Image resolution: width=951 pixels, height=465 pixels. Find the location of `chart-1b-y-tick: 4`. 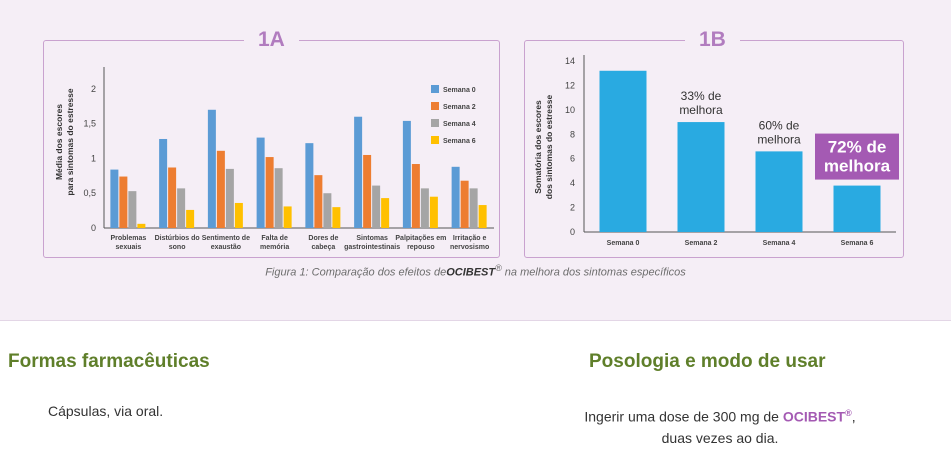

chart-1b-y-tick: 4 is located at coordinates (572, 183).